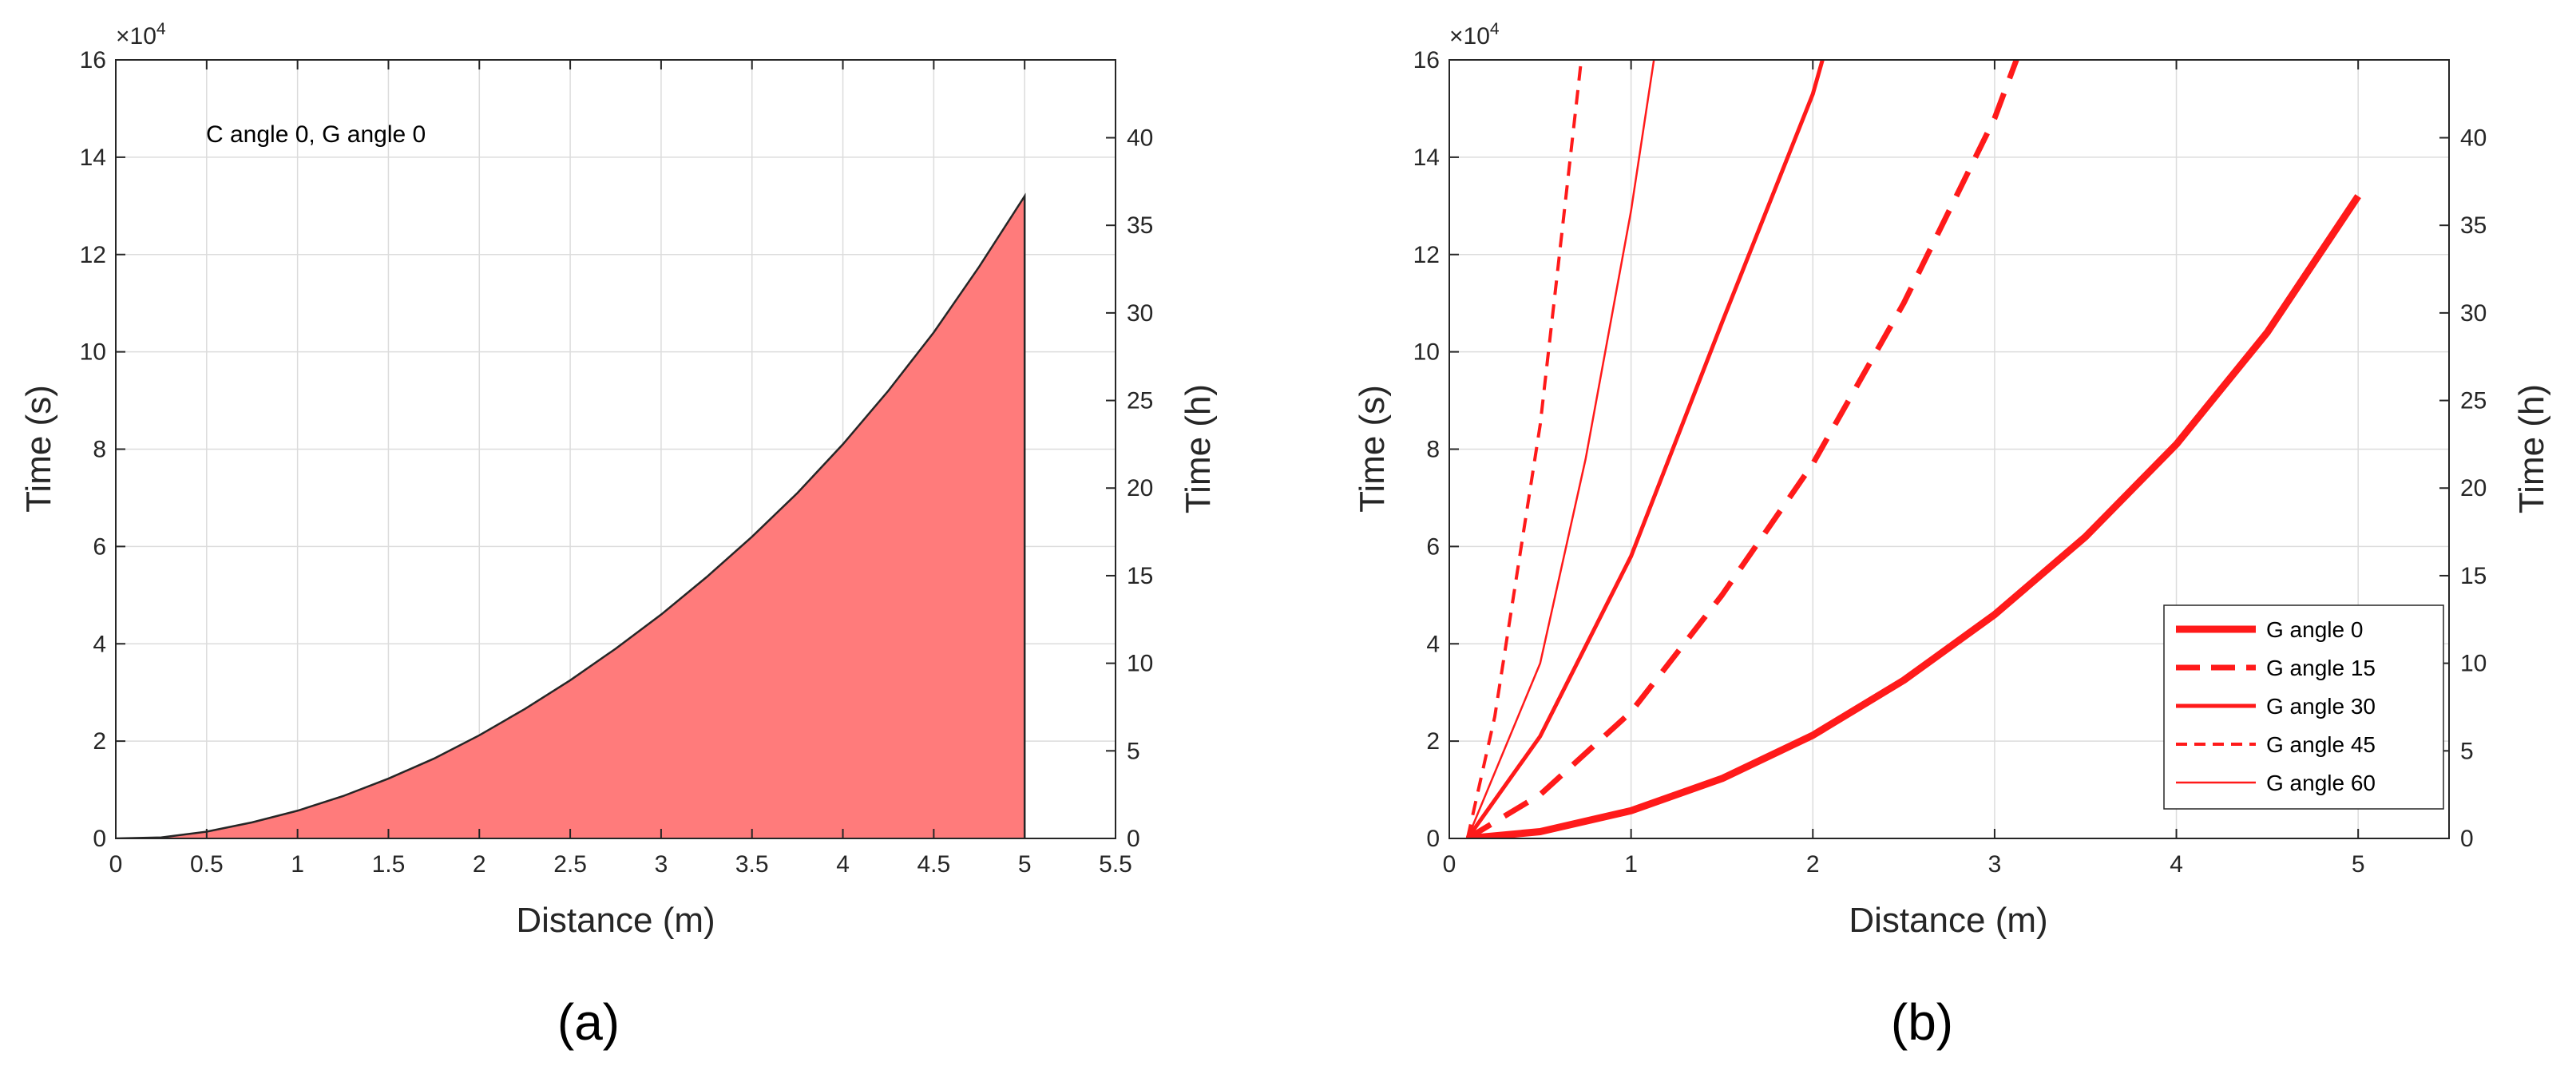 The width and height of the screenshot is (2576, 1070). I want to click on legend-label: G angle 30, so click(2321, 706).